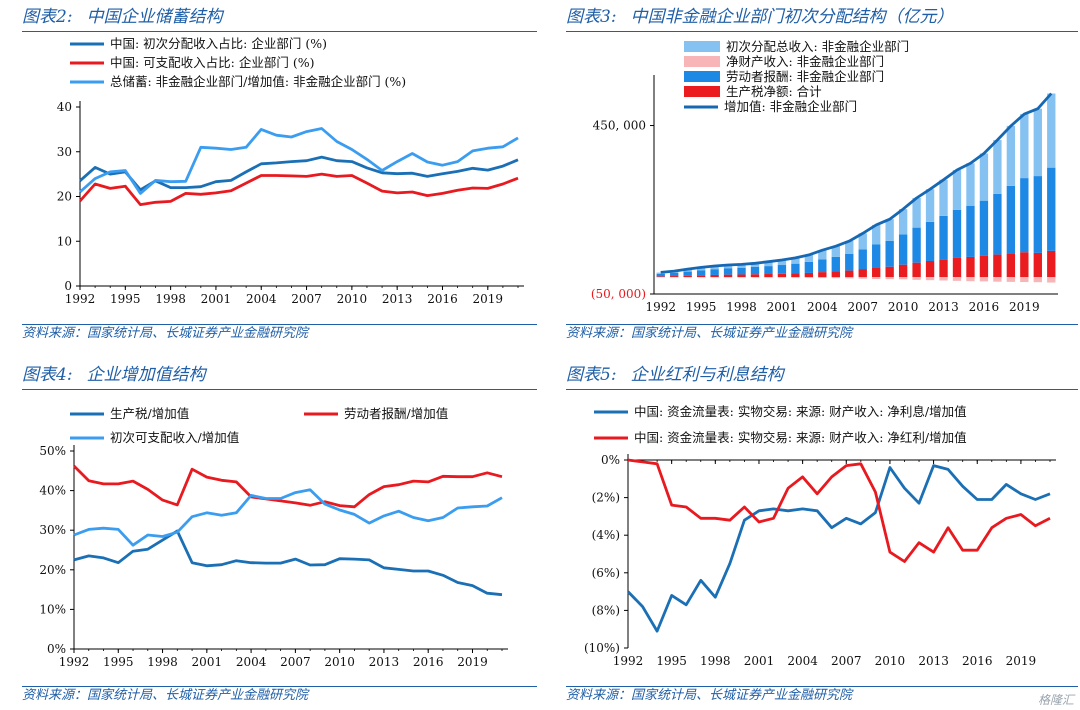 This screenshot has width=1080, height=710. Describe the element at coordinates (782, 307) in the screenshot. I see `x-tick-label: 2001` at that location.